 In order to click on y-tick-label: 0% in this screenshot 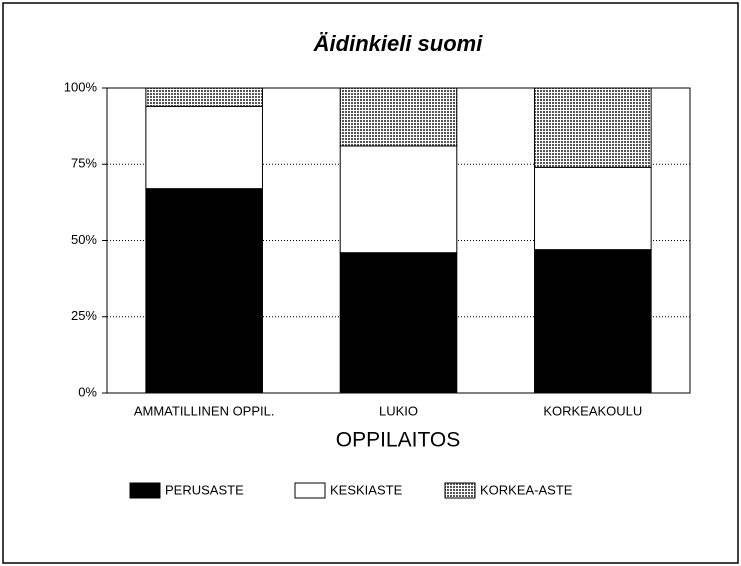, I will do `click(87, 391)`.